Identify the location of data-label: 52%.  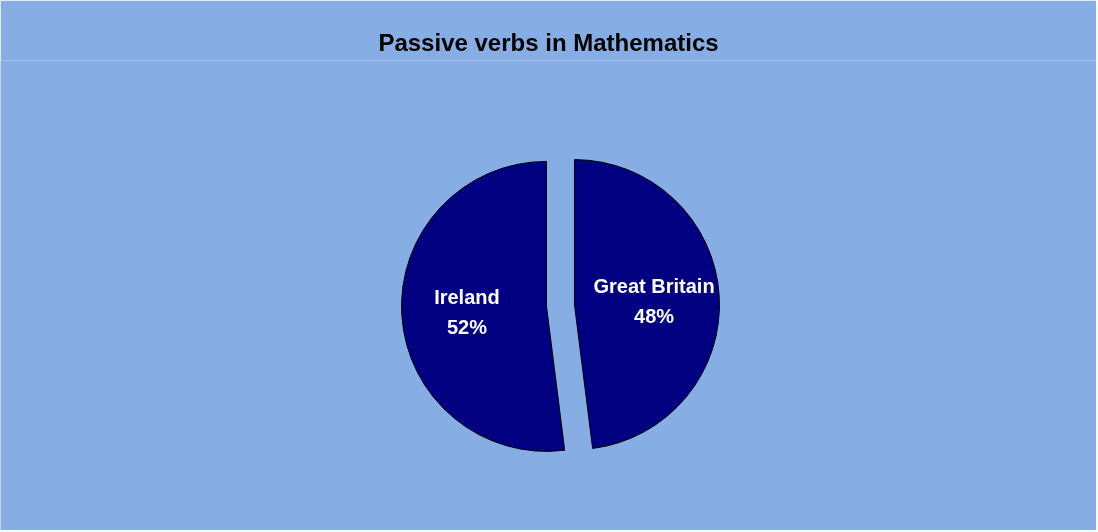
(467, 327).